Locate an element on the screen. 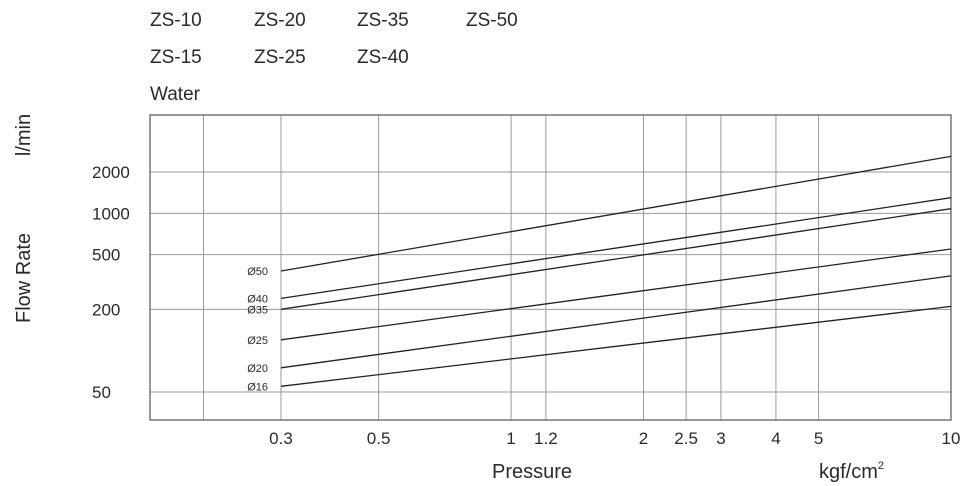  x-tick-label: 4 is located at coordinates (775, 438).